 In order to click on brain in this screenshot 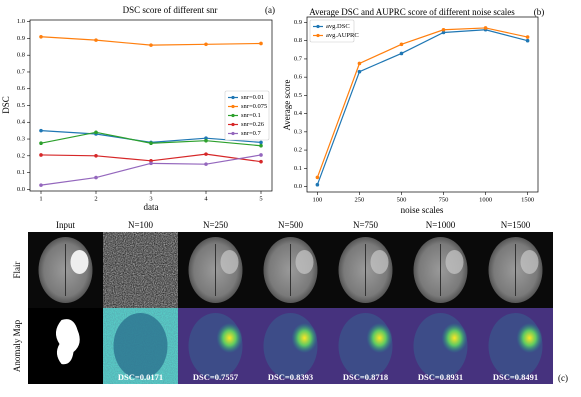, I will do `click(140, 346)`.